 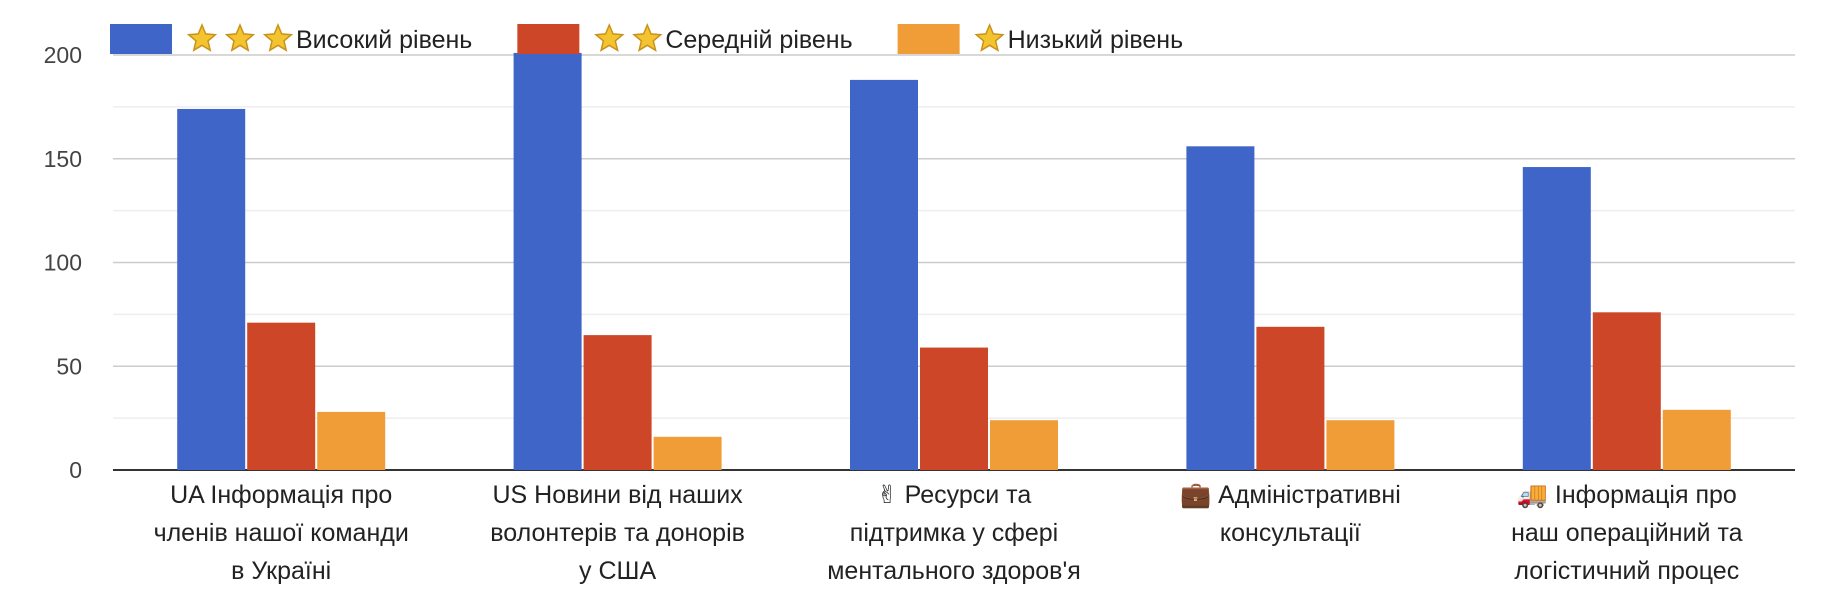 What do you see at coordinates (75, 470) in the screenshot?
I see `y-tick-label: 0` at bounding box center [75, 470].